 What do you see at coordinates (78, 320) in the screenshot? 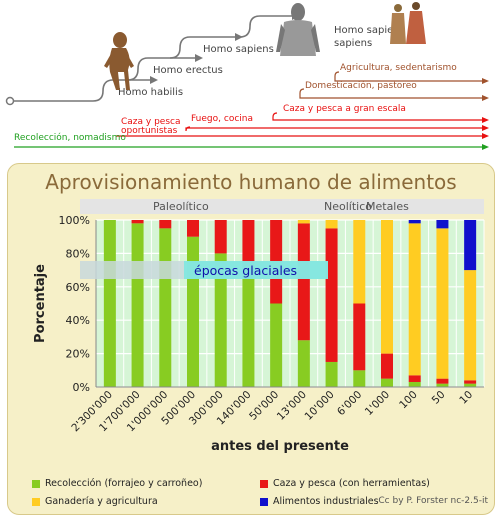
I see `y-tick-label: 40%` at bounding box center [78, 320].